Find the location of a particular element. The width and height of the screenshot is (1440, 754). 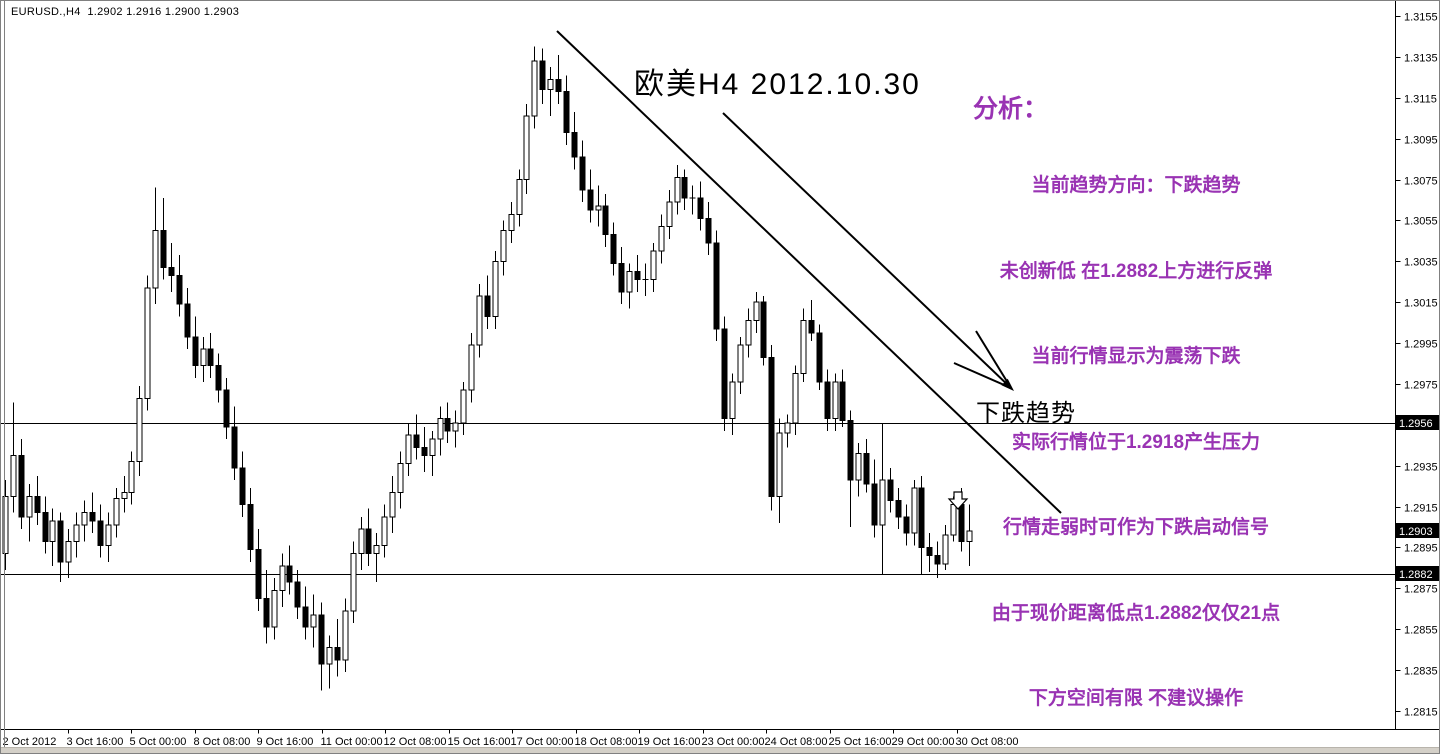

time-axis-label: 19 Oct 16:00 is located at coordinates (669, 742).